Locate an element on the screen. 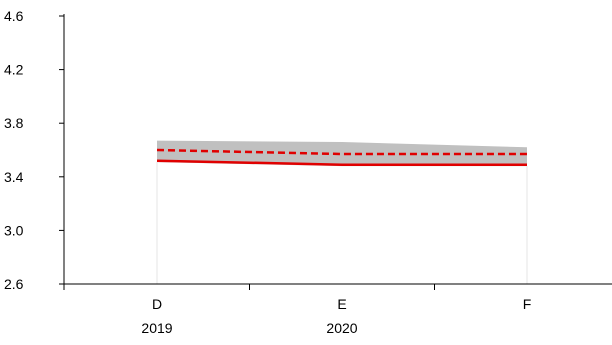 This screenshot has width=612, height=345. x-year-label: 2019 is located at coordinates (156, 328).